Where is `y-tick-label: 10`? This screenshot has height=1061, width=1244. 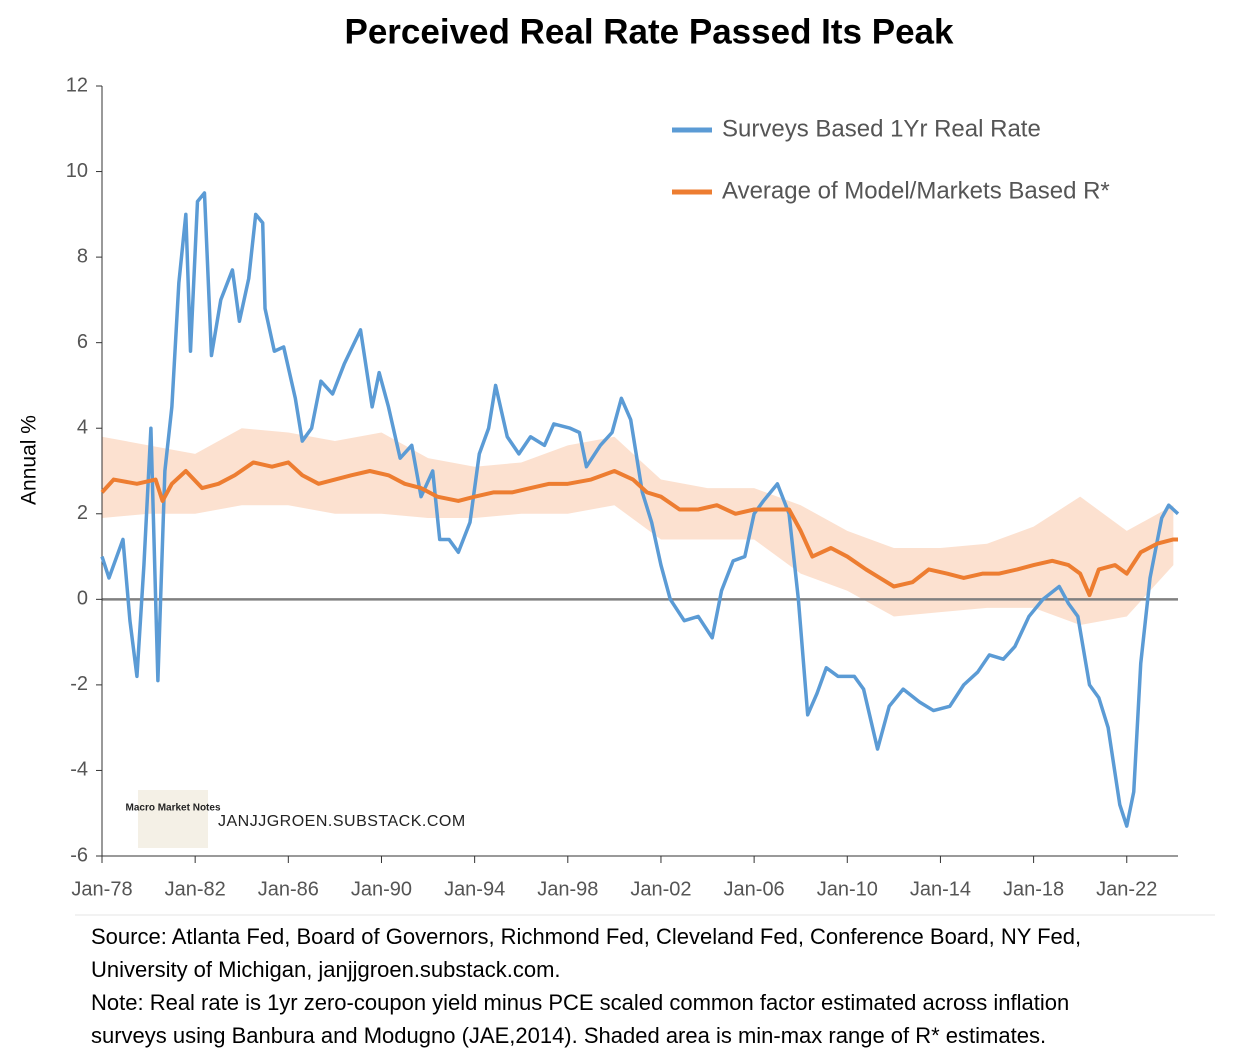 y-tick-label: 10 is located at coordinates (77, 171).